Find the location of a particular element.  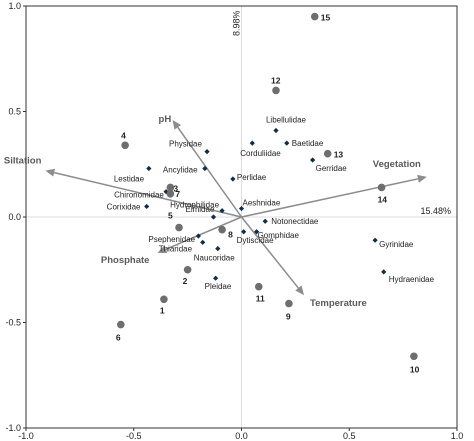

x-tick-label: 1.0 is located at coordinates (457, 436).